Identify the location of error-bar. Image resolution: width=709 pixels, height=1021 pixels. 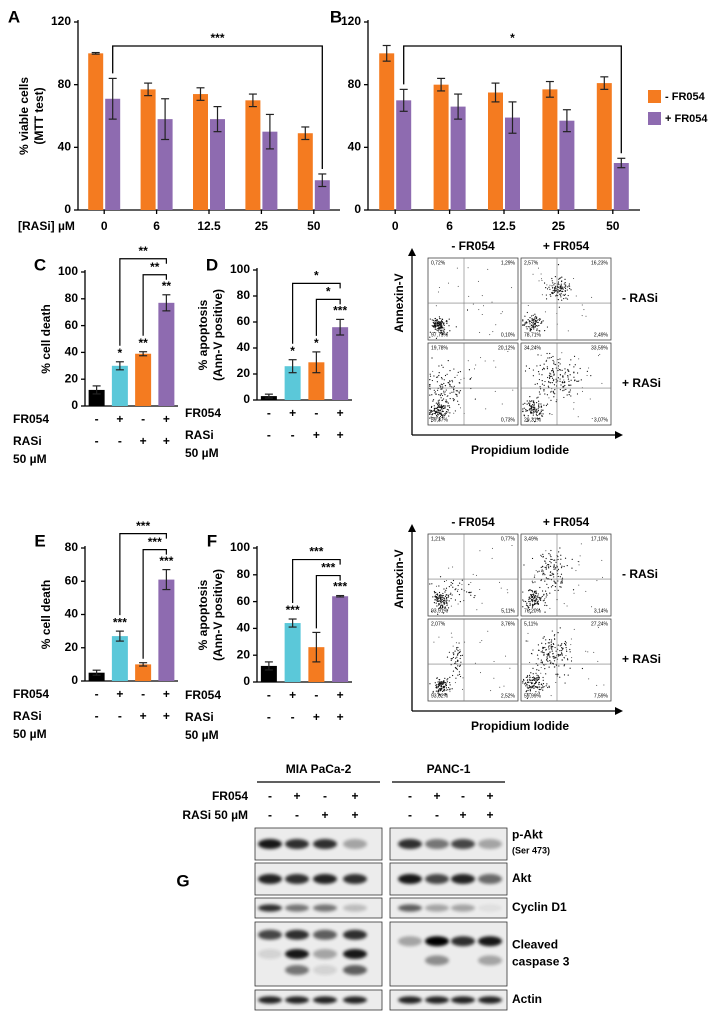
(119, 366).